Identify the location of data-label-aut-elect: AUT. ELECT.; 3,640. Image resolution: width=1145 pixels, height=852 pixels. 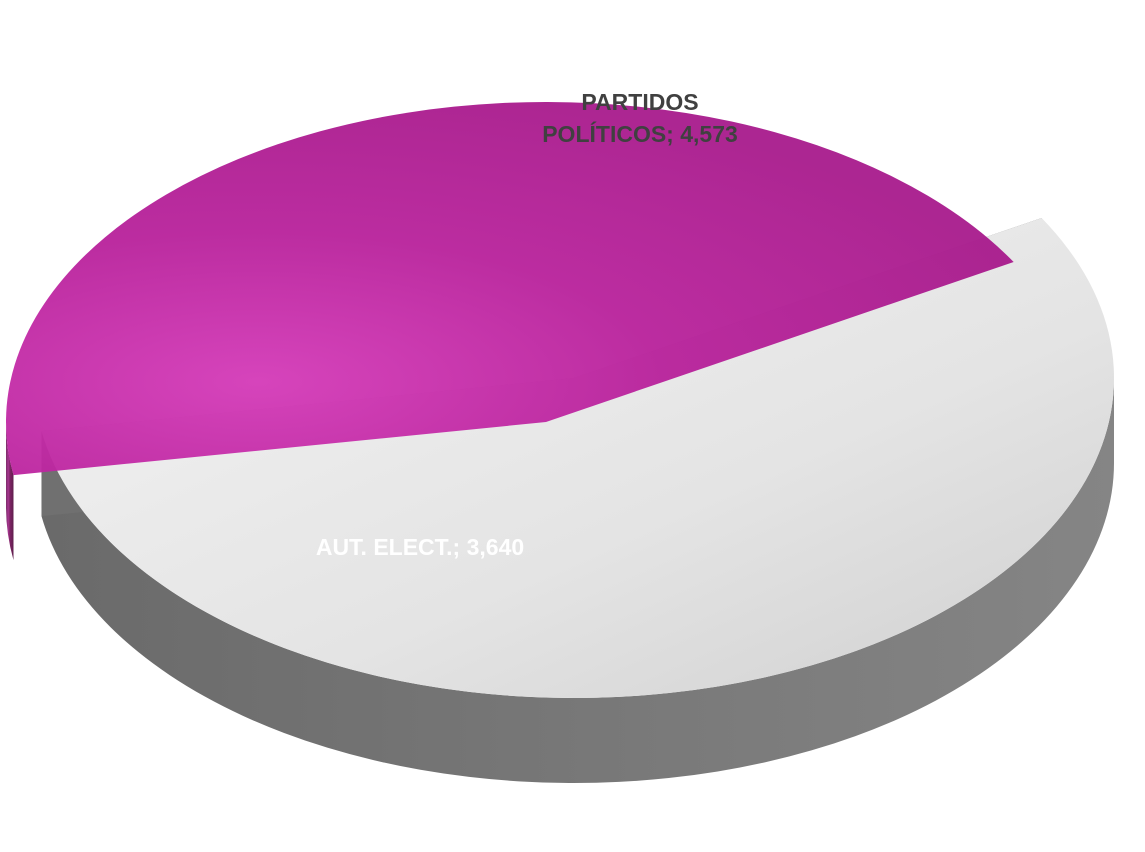
(420, 547).